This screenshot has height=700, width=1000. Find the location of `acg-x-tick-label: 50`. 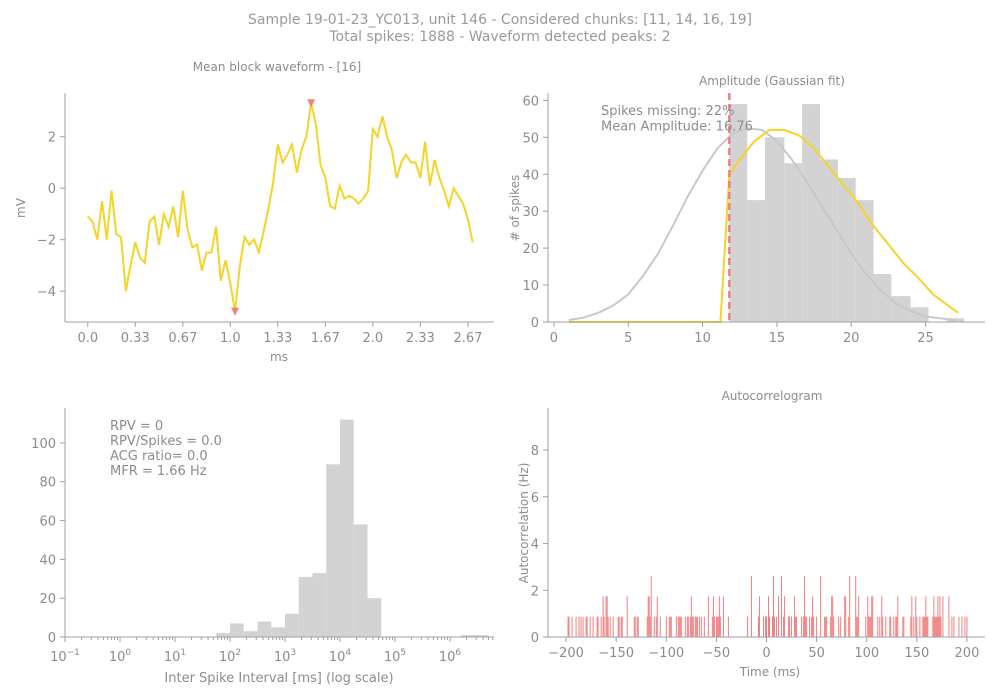

acg-x-tick-label: 50 is located at coordinates (816, 653).